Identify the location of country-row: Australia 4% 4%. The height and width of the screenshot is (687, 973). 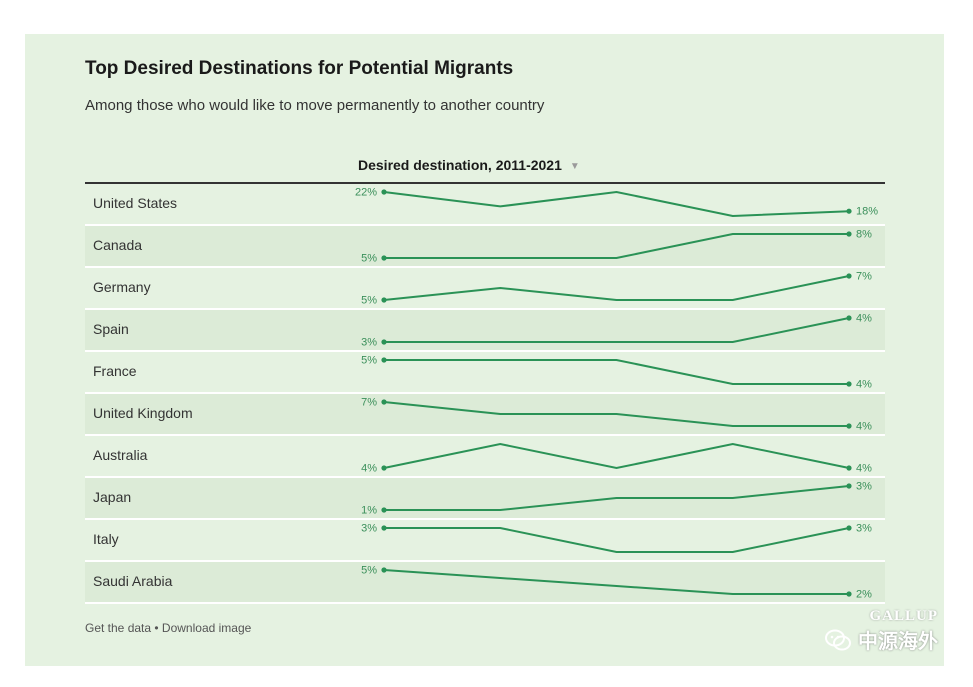
(485, 457).